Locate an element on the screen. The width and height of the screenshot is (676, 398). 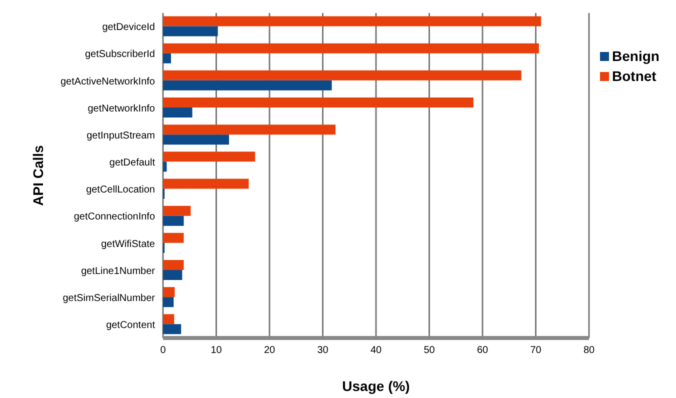
x-tick-label: 0 is located at coordinates (163, 350).